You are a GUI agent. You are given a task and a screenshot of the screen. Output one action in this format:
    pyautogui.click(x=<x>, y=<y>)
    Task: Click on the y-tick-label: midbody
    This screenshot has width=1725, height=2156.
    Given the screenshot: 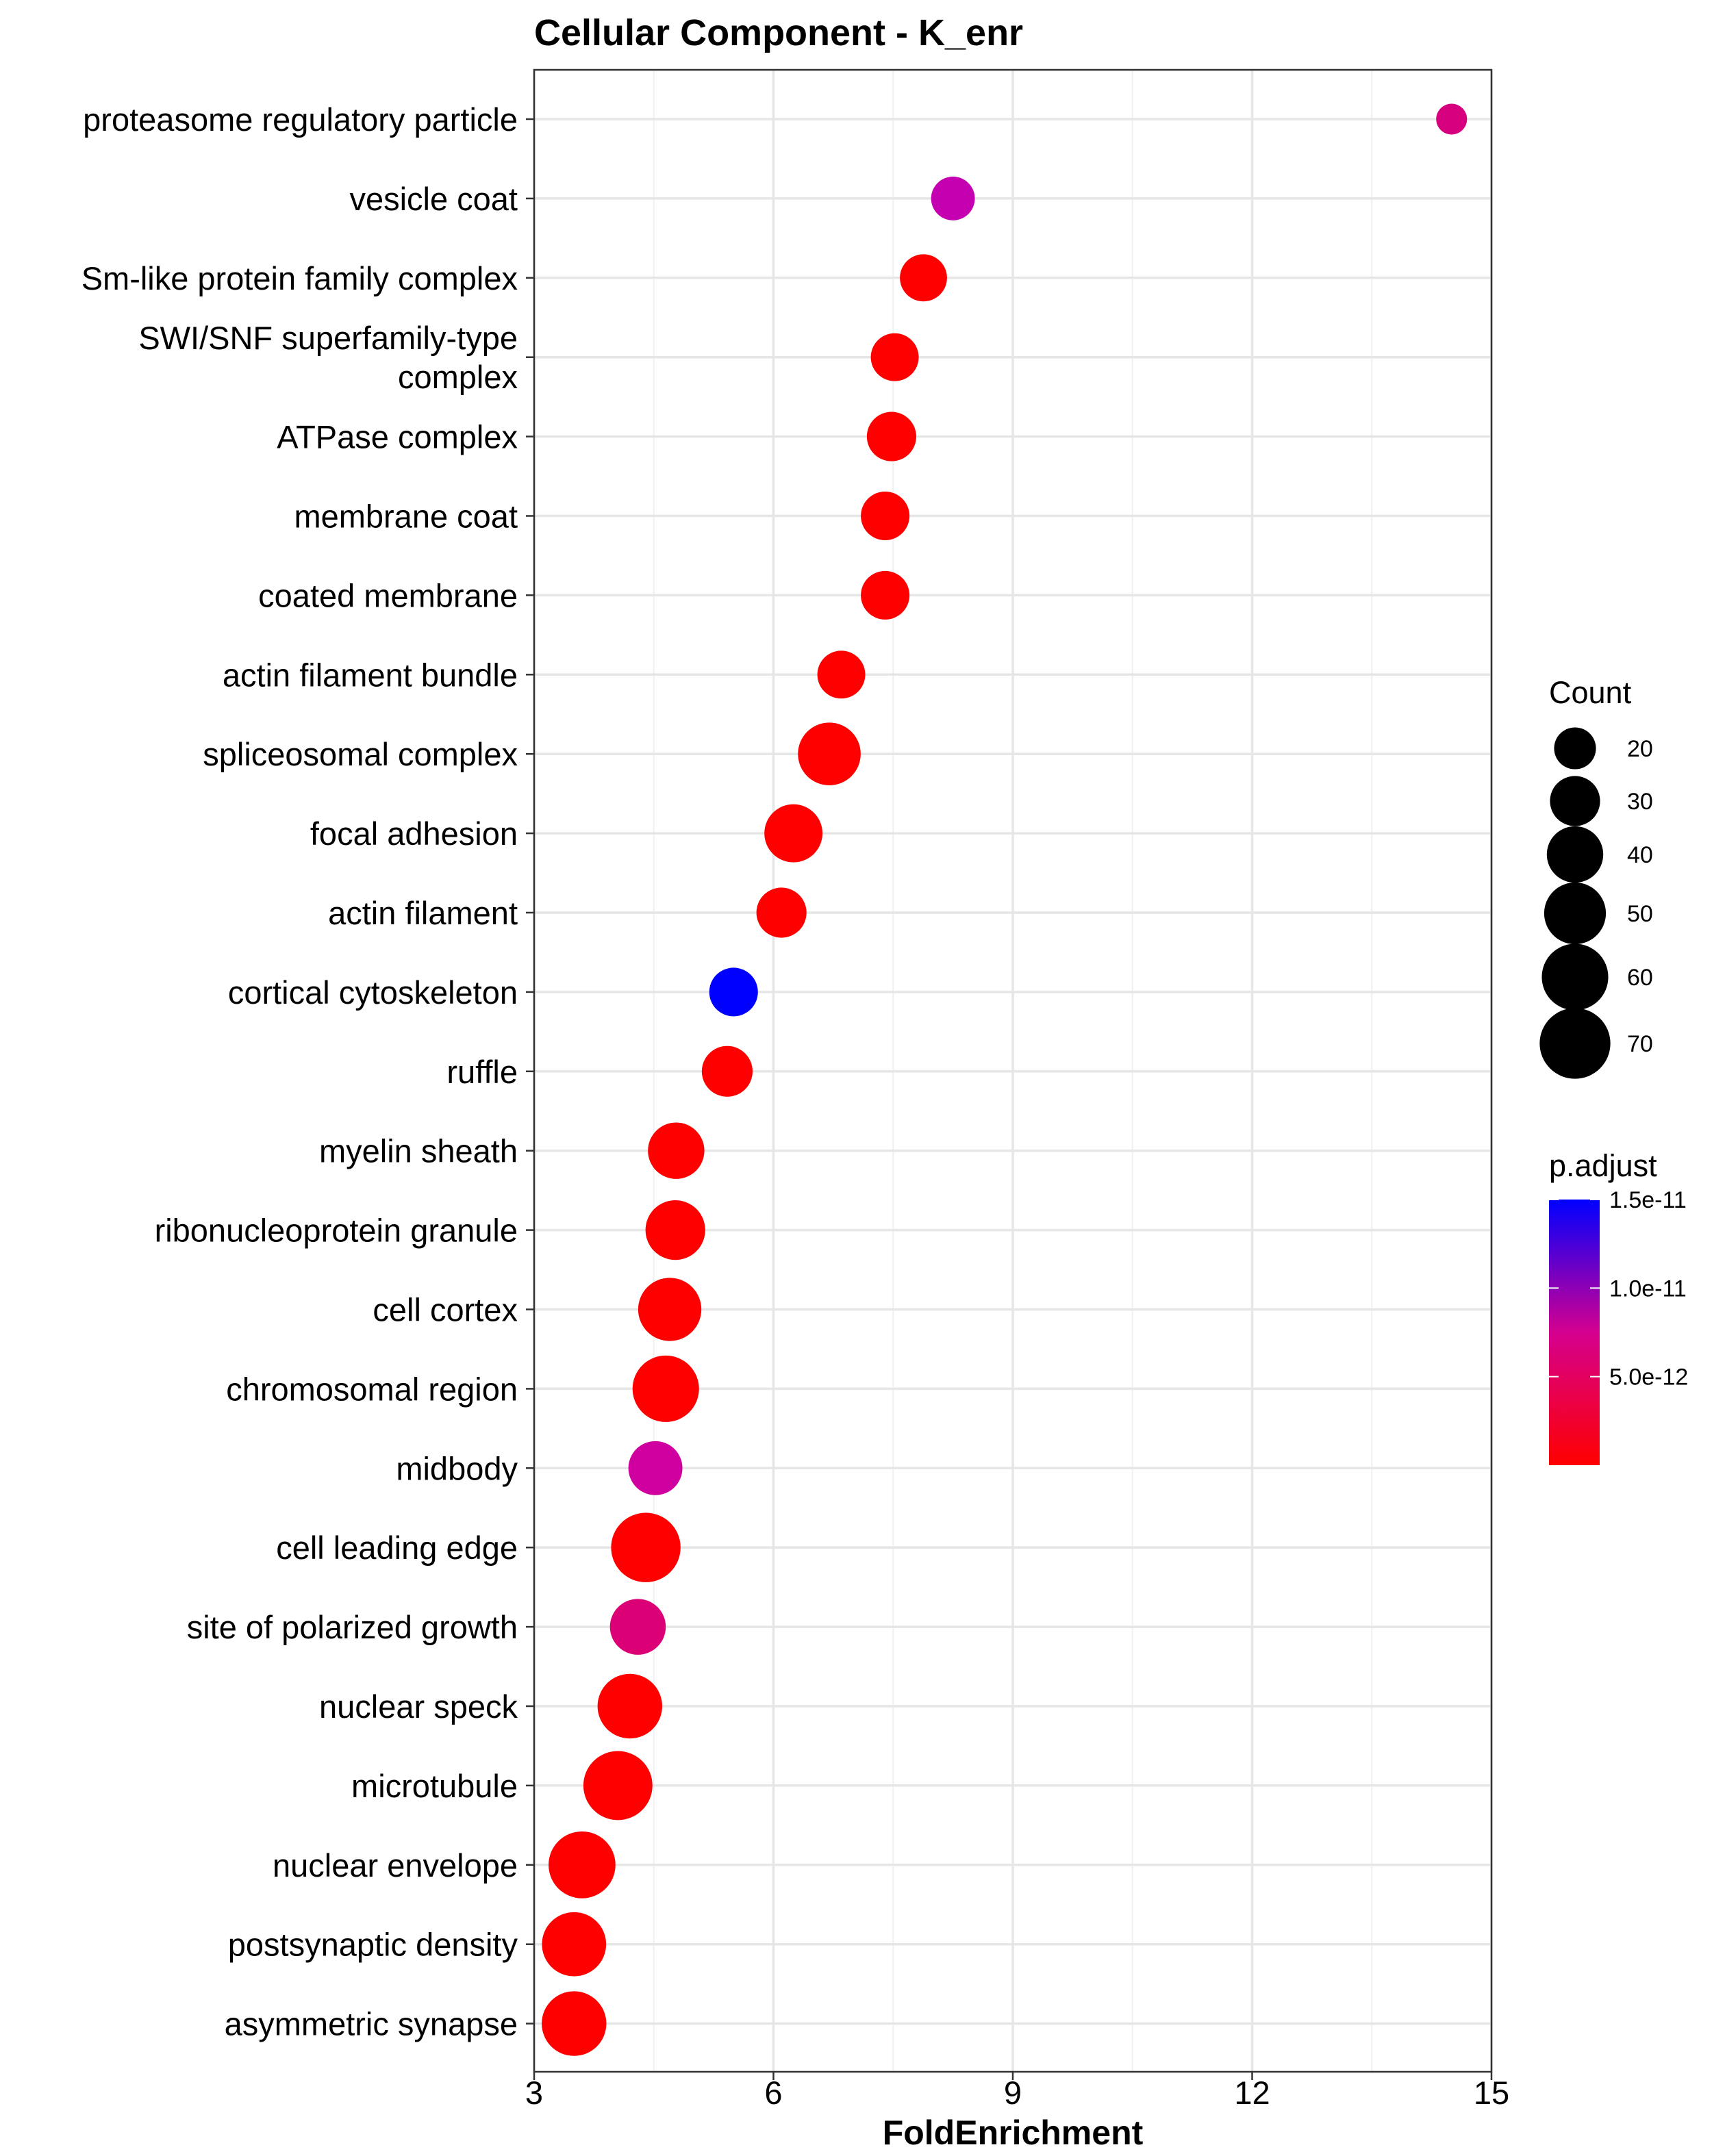 What is the action you would take?
    pyautogui.click(x=457, y=1468)
    